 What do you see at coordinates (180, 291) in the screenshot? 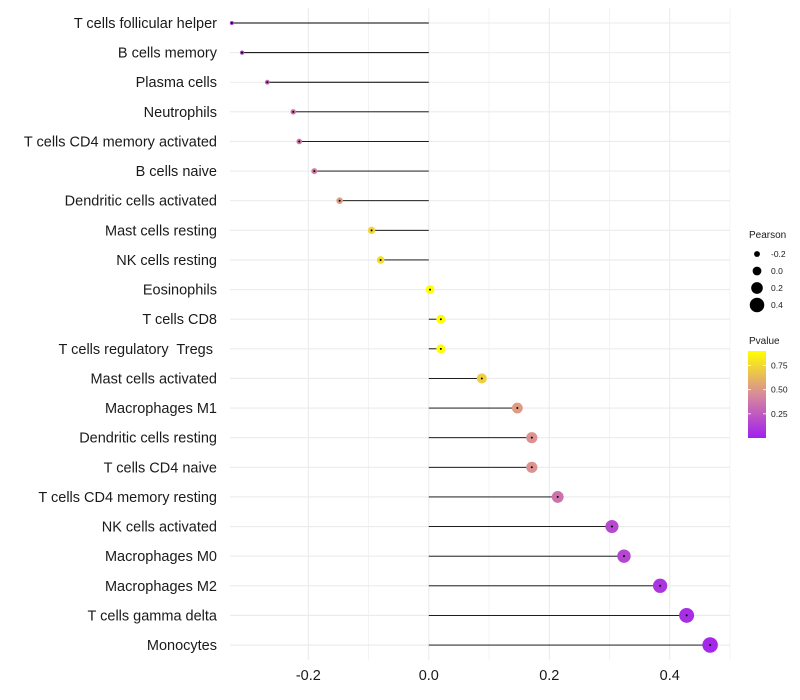
I see `category-label: Eosinophils` at bounding box center [180, 291].